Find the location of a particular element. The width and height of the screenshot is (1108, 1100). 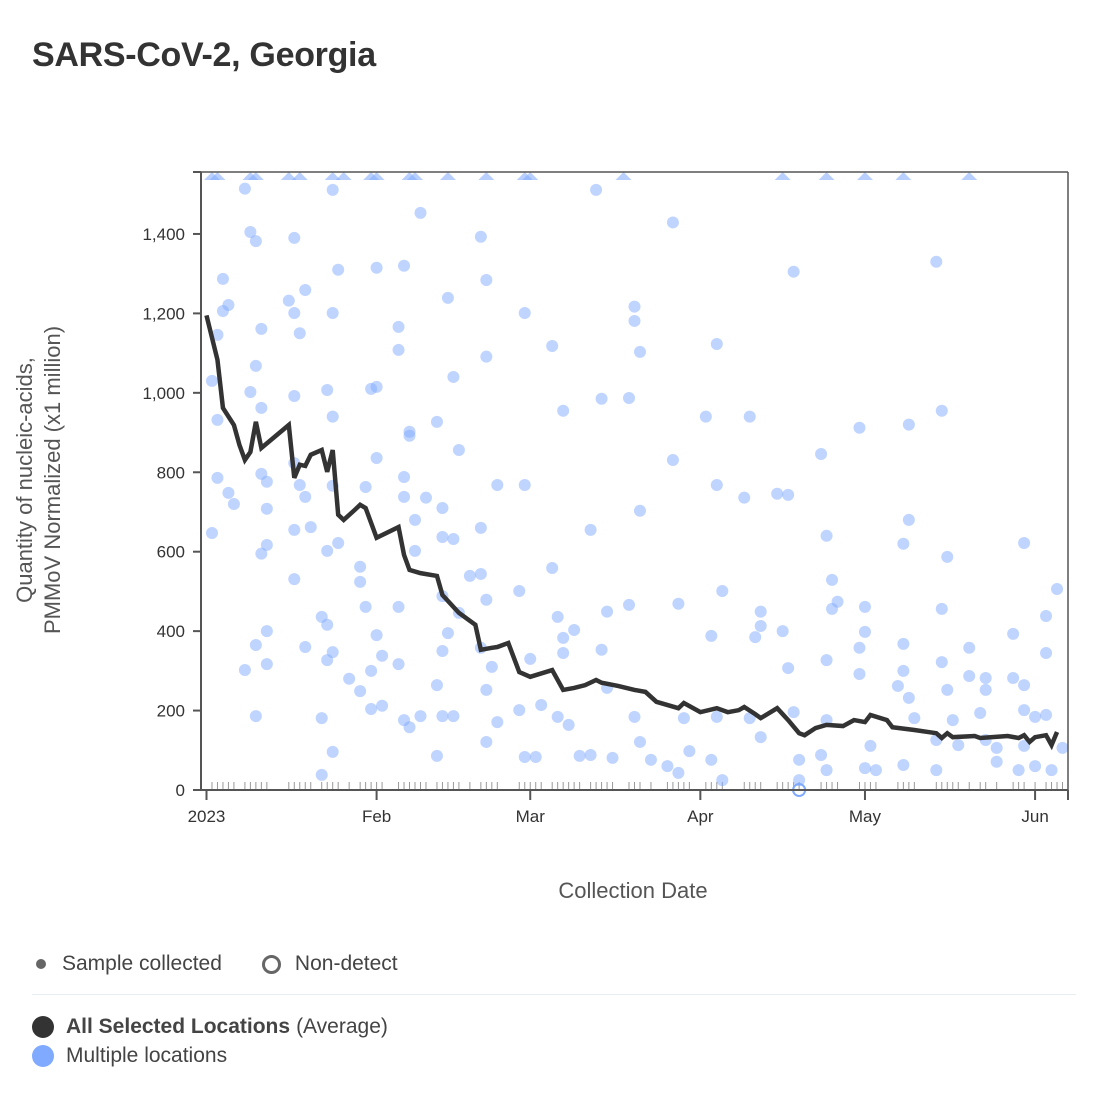

average-swatch-icon is located at coordinates (43, 1026).